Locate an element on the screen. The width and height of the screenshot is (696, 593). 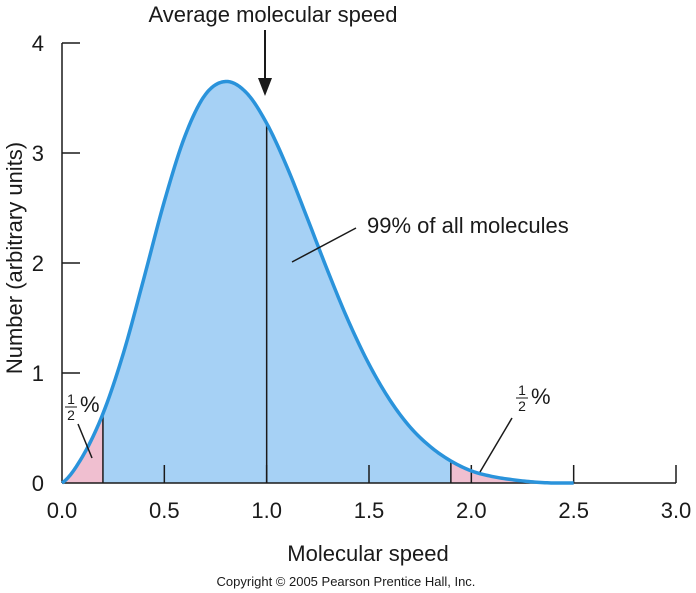
right-tail-annotation: 1 2 % is located at coordinates (533, 398).